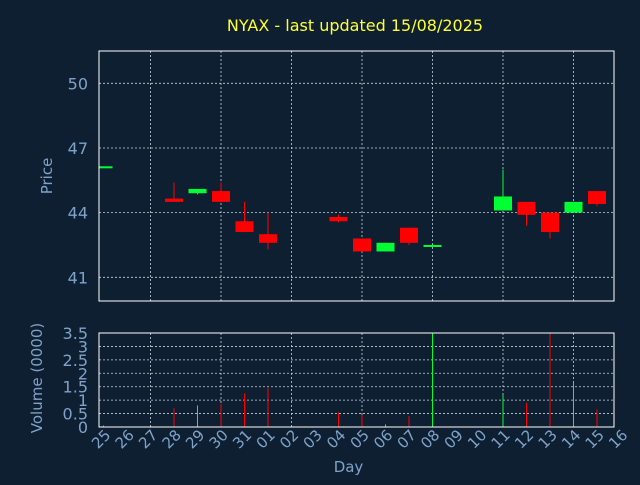  What do you see at coordinates (172, 439) in the screenshot?
I see `x-tick-label: 28` at bounding box center [172, 439].